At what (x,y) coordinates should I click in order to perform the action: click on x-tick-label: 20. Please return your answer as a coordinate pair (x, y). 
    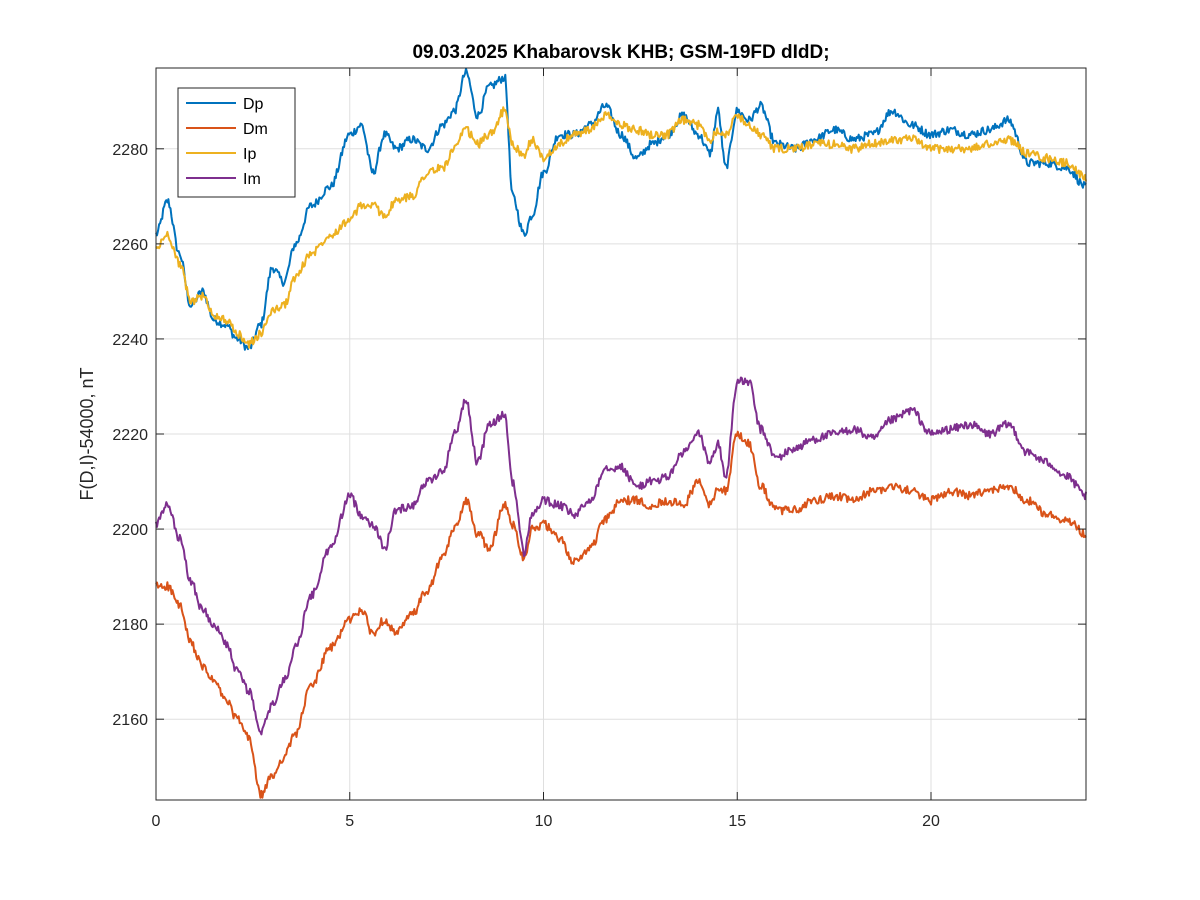
    Looking at the image, I should click on (931, 821).